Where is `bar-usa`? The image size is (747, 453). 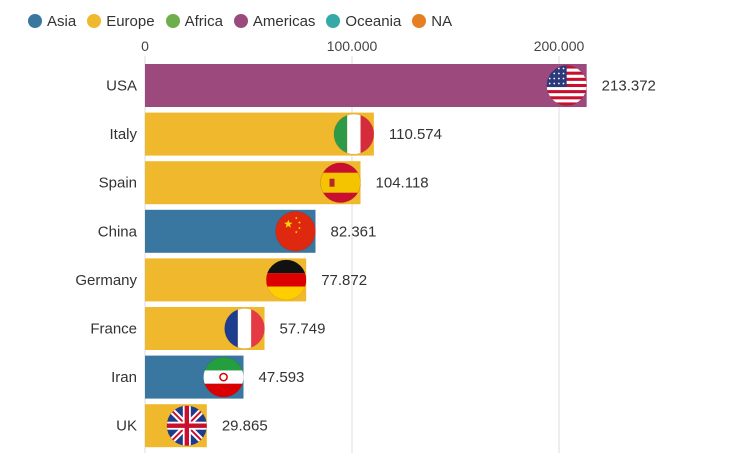
bar-usa is located at coordinates (366, 85).